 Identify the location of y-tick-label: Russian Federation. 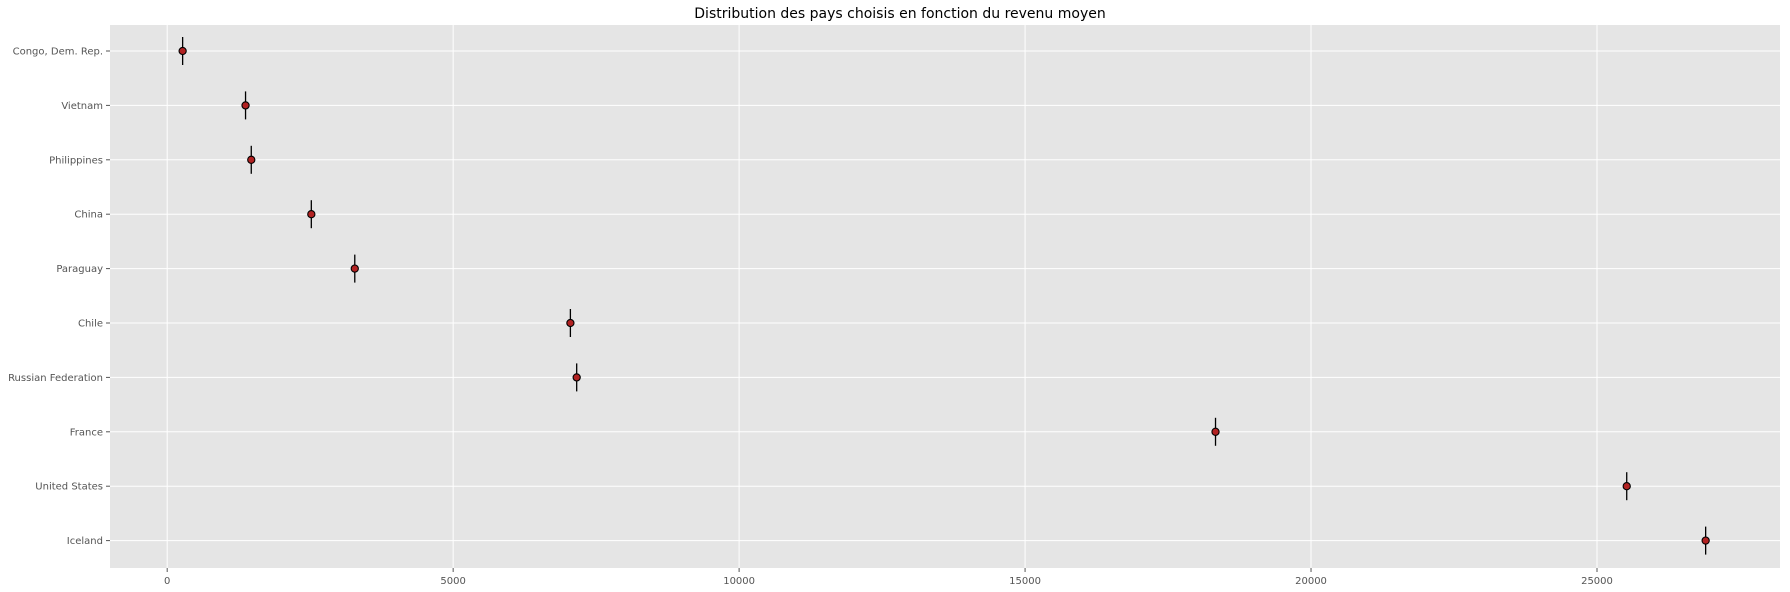
(55, 378).